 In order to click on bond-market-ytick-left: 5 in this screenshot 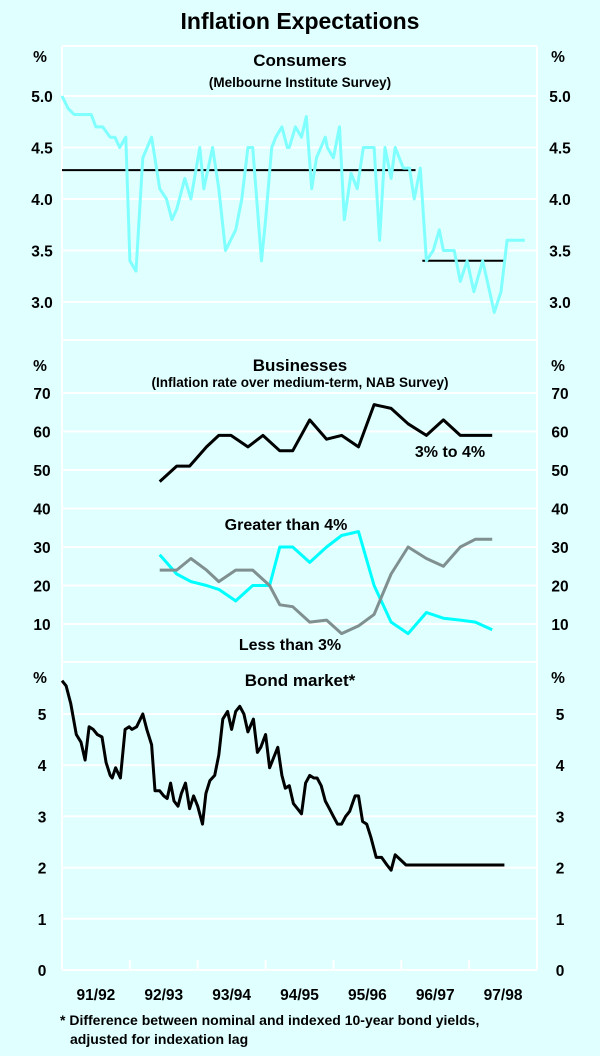, I will do `click(42, 715)`.